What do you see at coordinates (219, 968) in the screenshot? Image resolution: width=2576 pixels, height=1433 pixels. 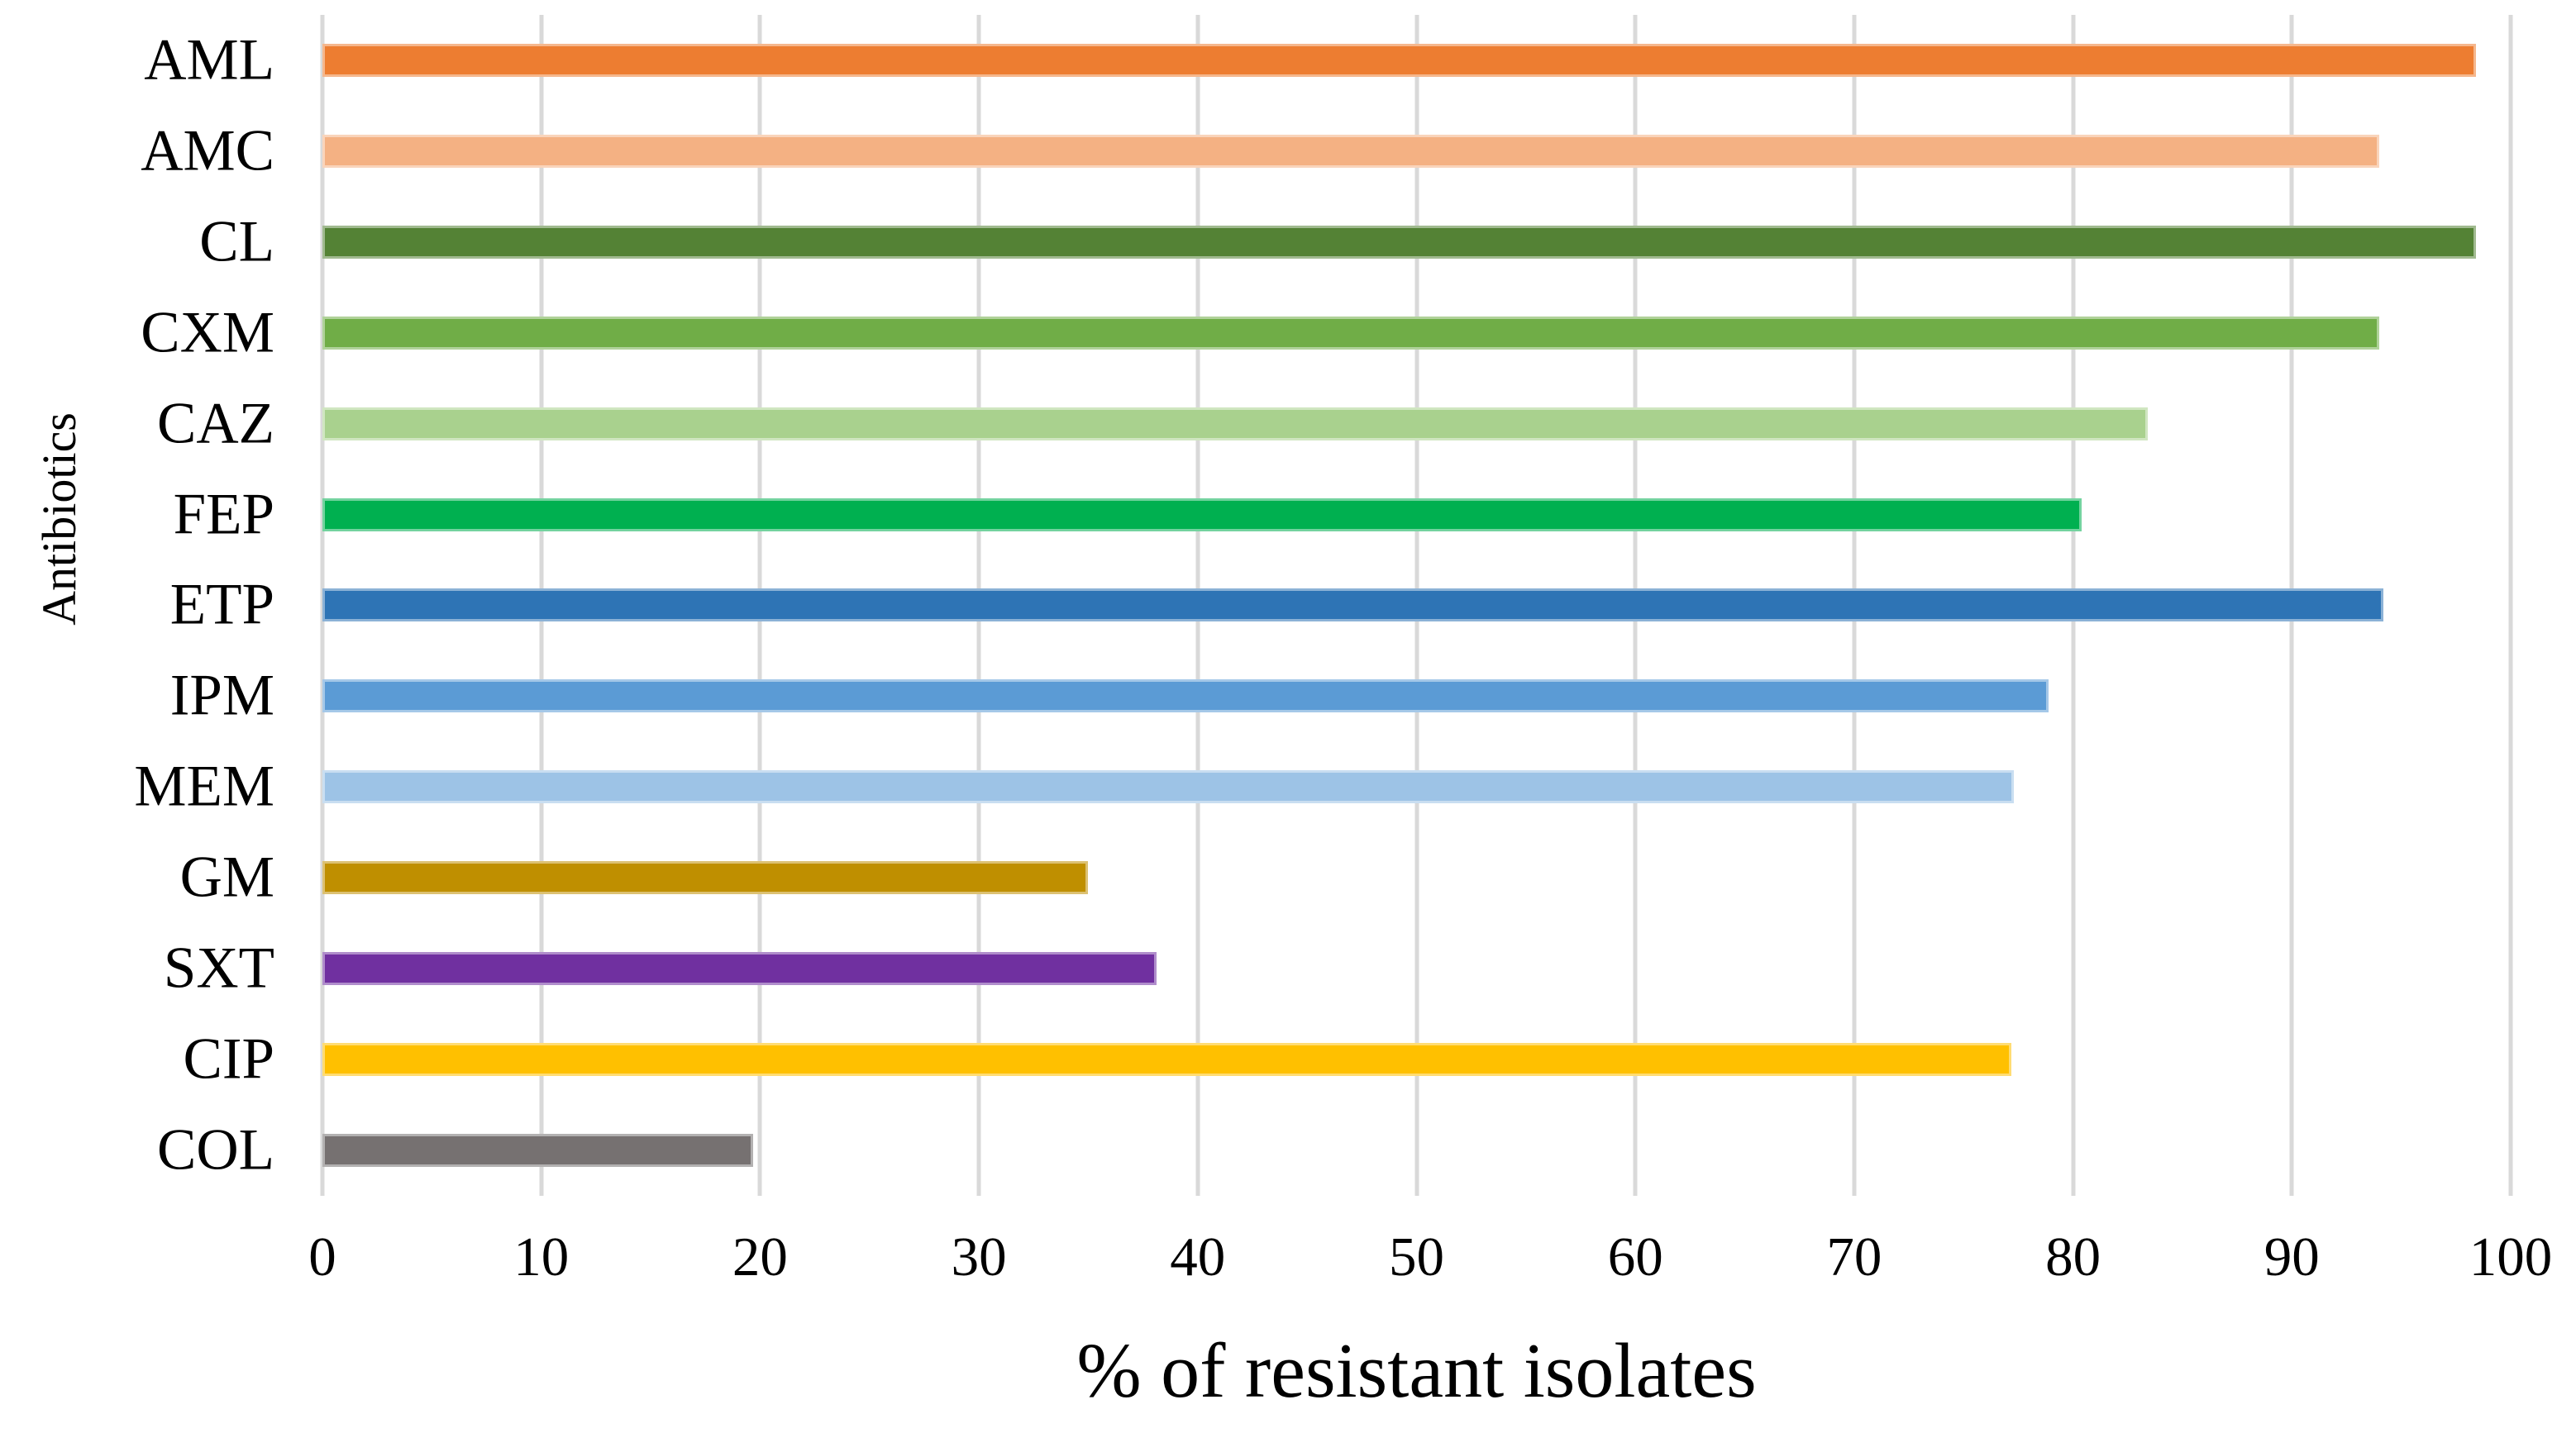 I see `category-label-sxt: SXT` at bounding box center [219, 968].